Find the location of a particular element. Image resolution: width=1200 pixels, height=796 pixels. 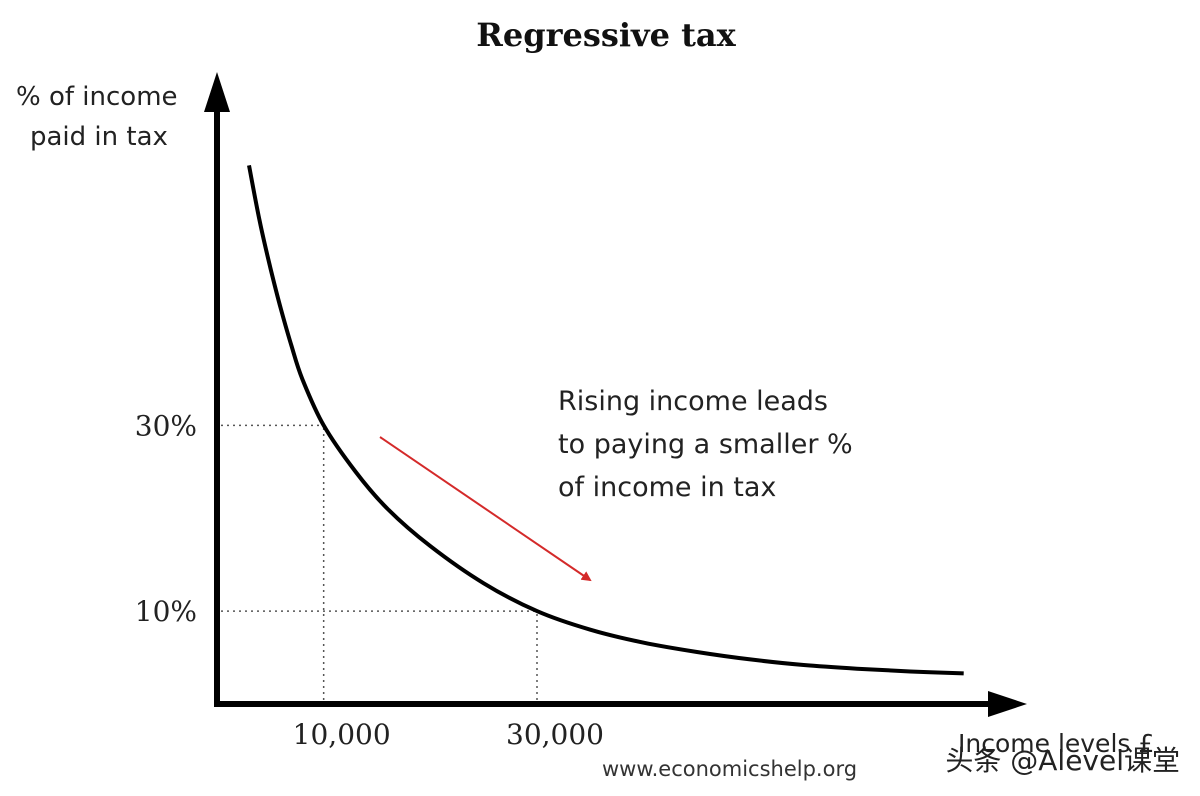

y-tick-label: 10% is located at coordinates (166, 611).